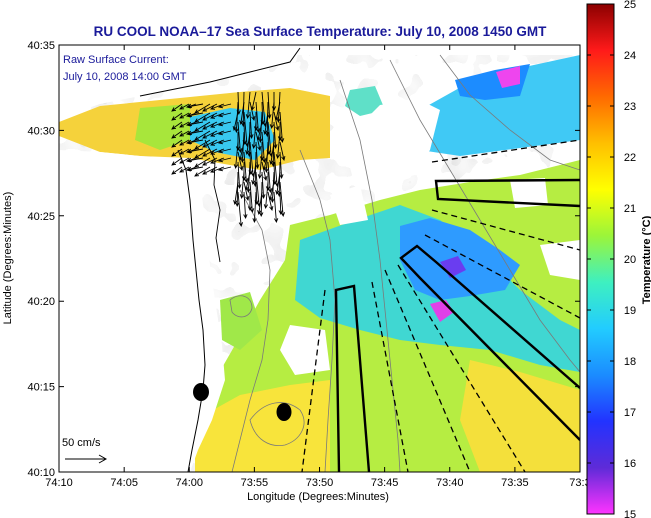  I want to click on colorbar-tick-label: 25, so click(630, 5).